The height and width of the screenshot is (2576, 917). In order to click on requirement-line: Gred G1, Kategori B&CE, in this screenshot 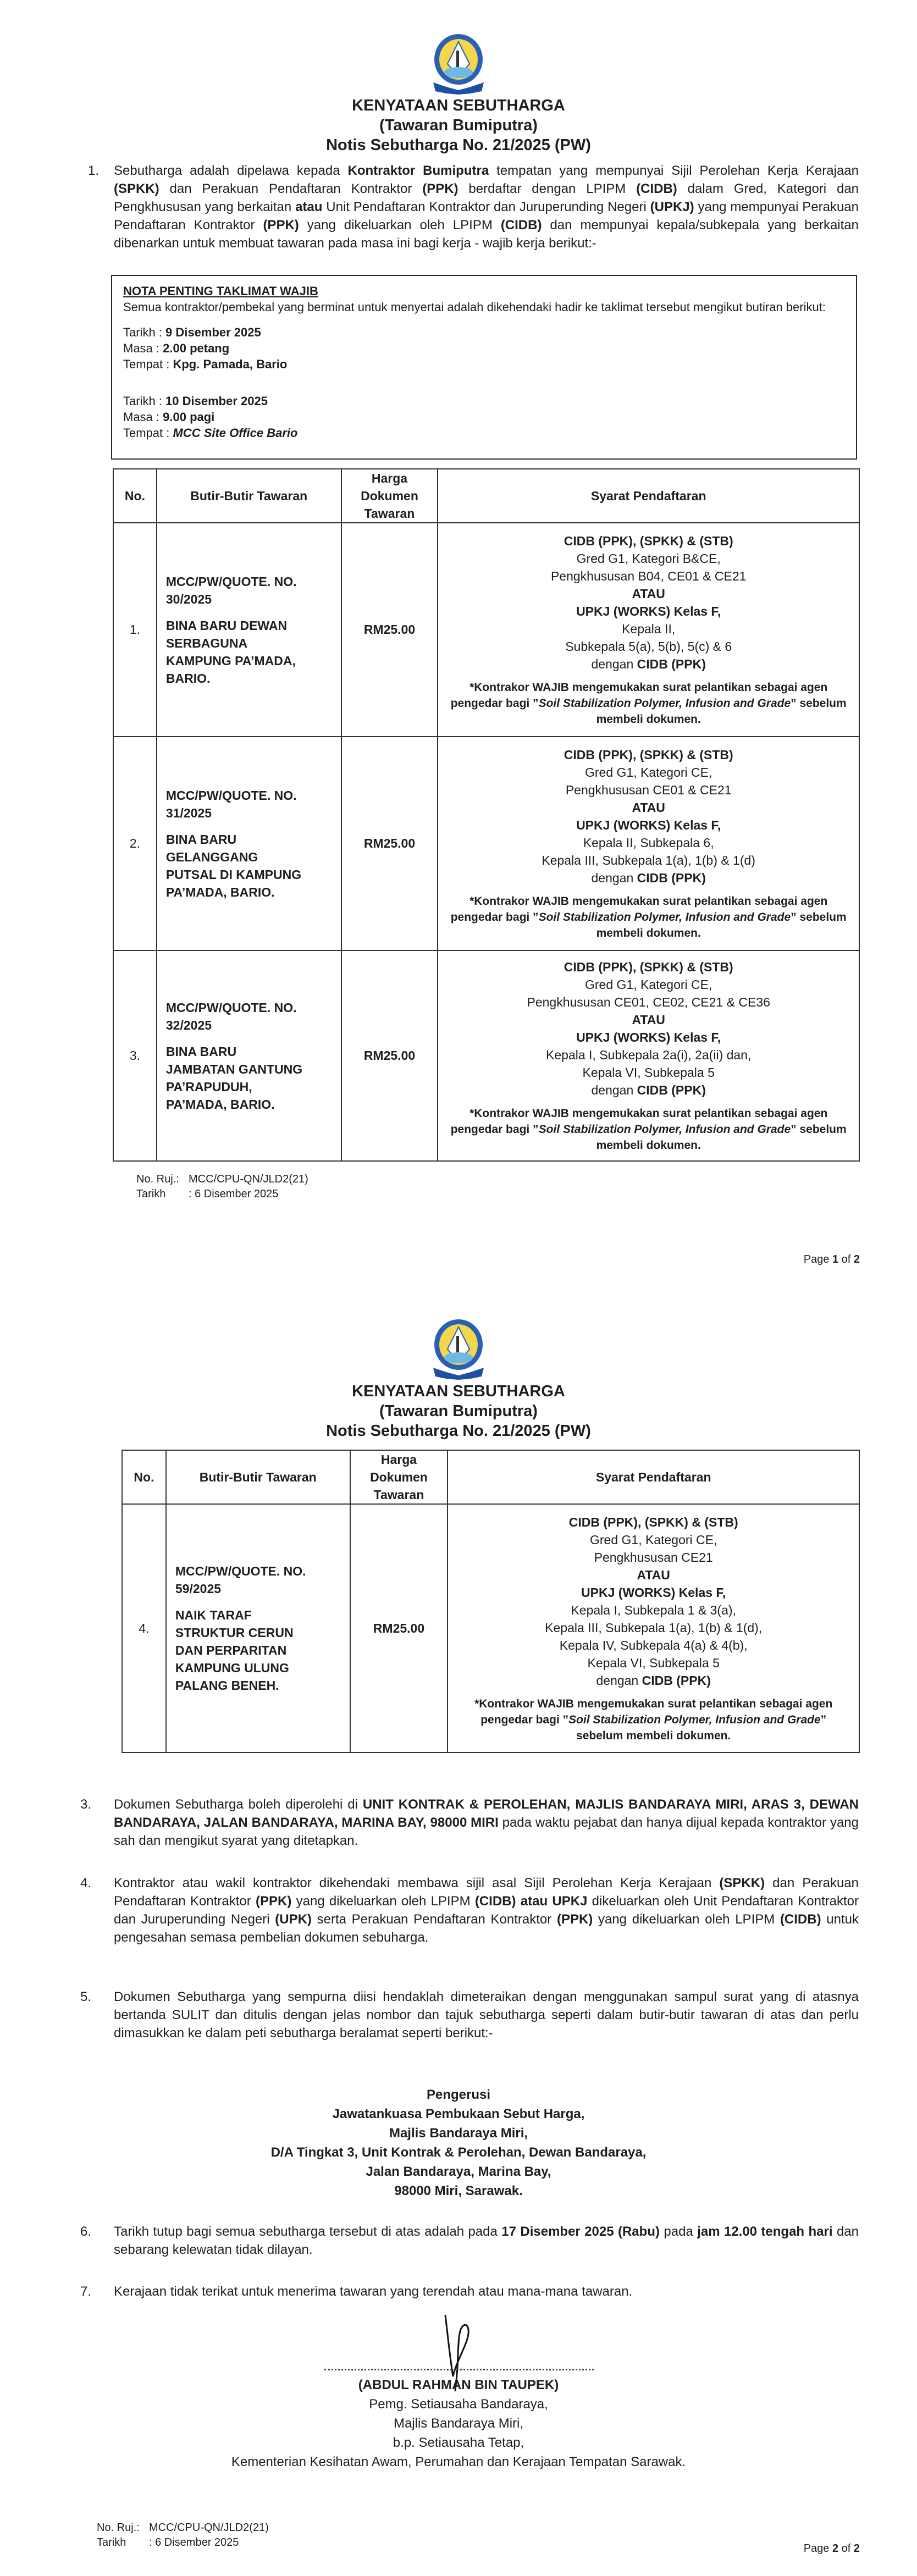, I will do `click(649, 558)`.